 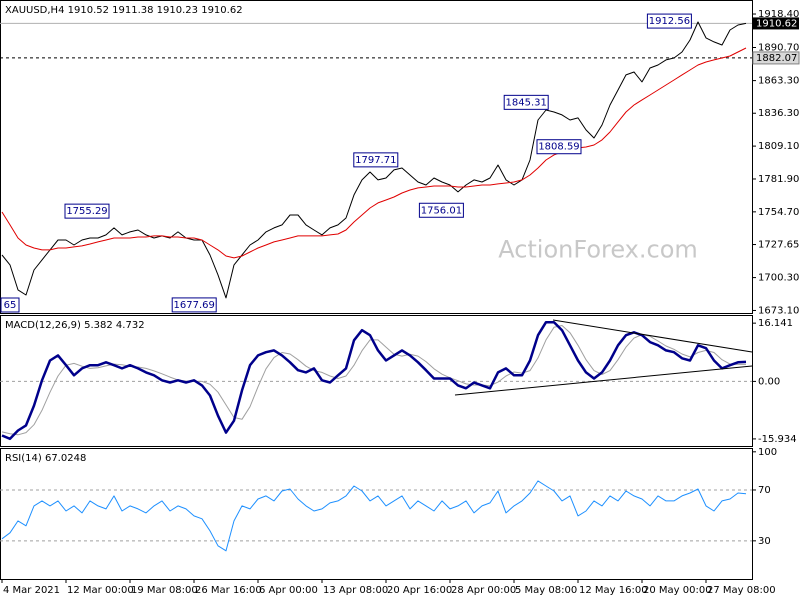 I want to click on x-tick-label: 6 Apr 00:00, so click(x=288, y=590).